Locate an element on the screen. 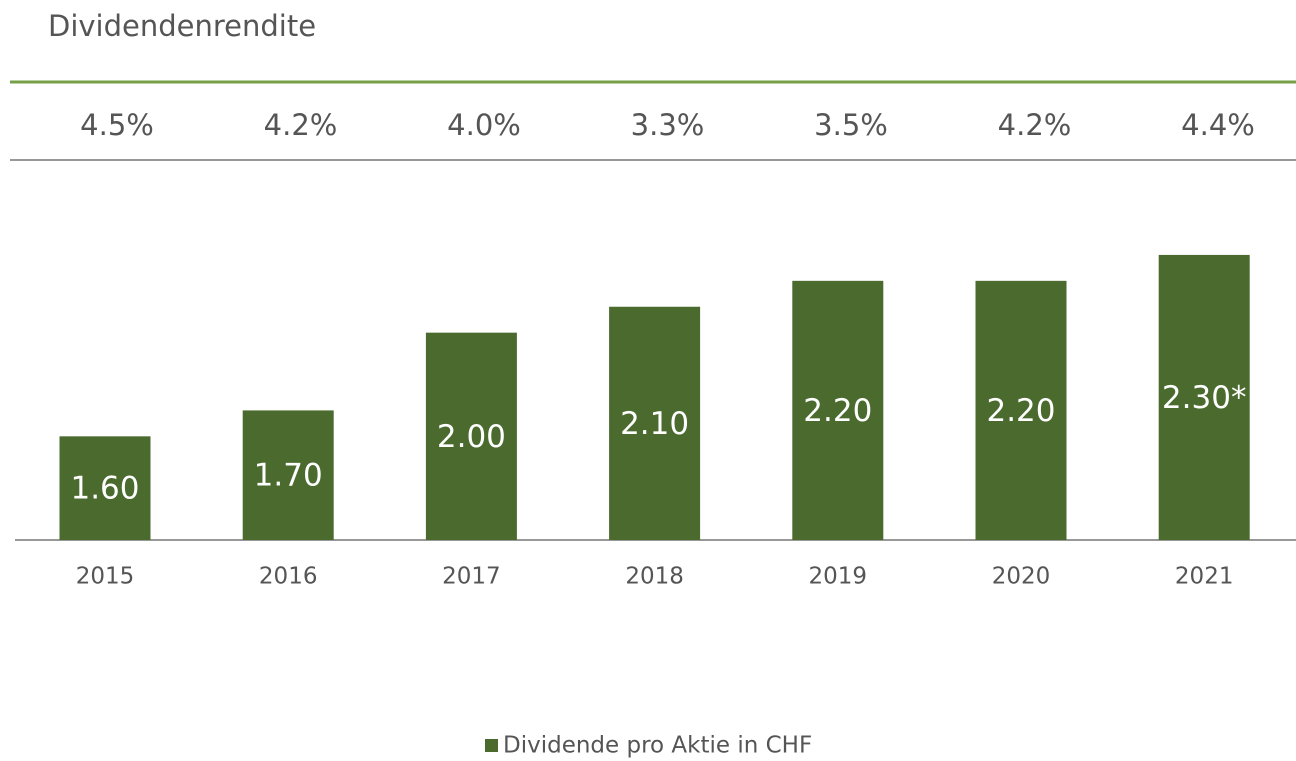  legend-label: Dividende pro Aktie in CHF is located at coordinates (657, 746).